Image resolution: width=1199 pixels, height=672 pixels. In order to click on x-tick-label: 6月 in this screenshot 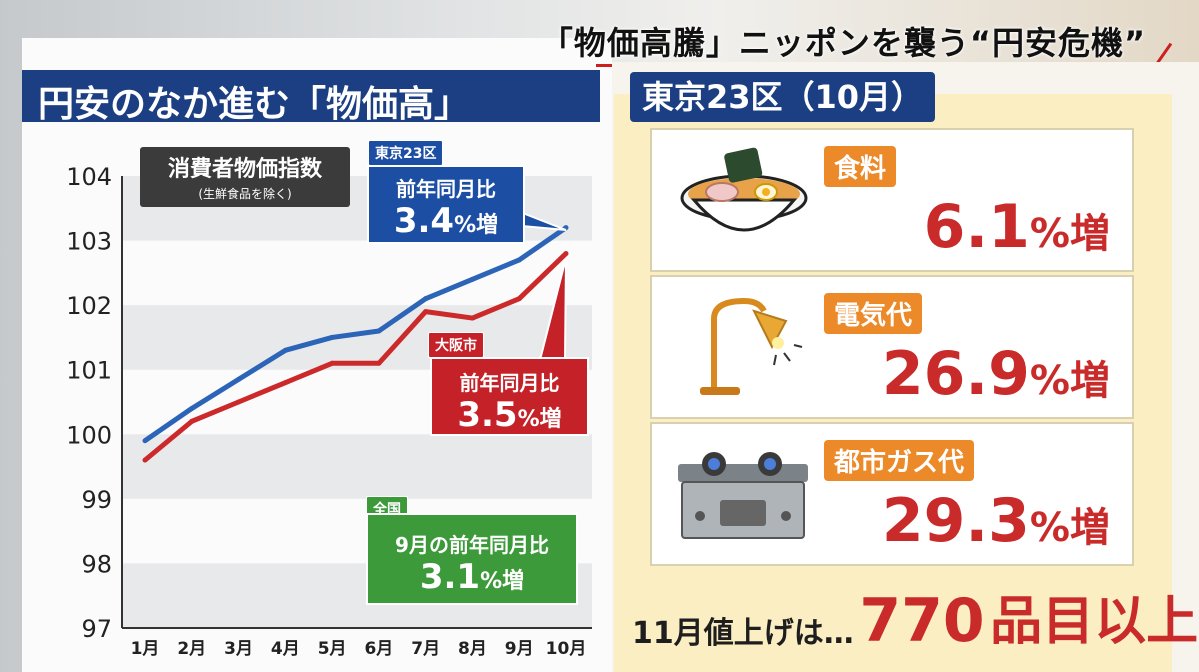, I will do `click(378, 649)`.